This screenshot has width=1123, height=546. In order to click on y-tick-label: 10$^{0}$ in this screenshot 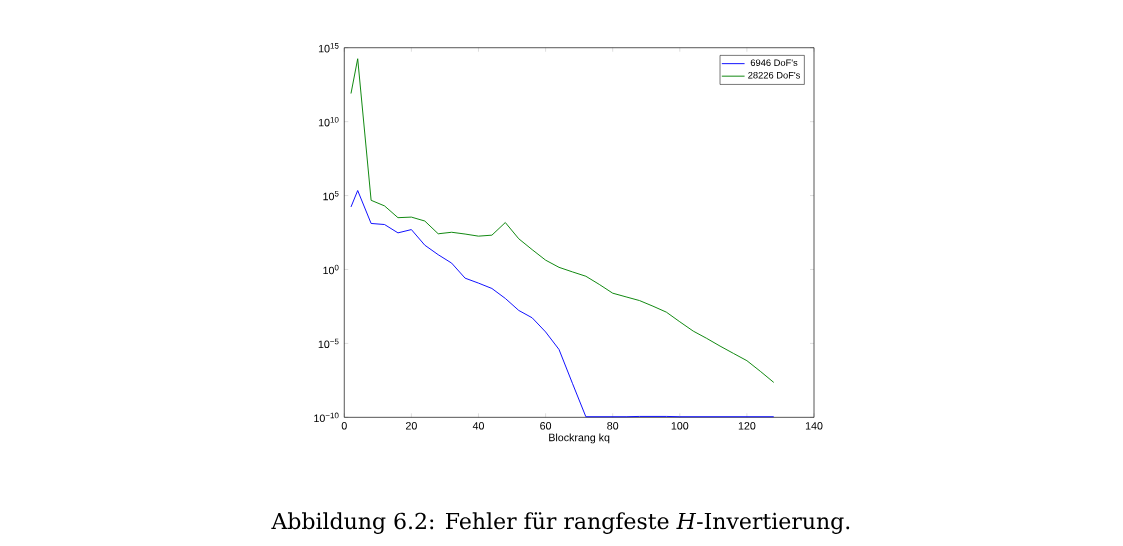, I will do `click(331, 269)`.